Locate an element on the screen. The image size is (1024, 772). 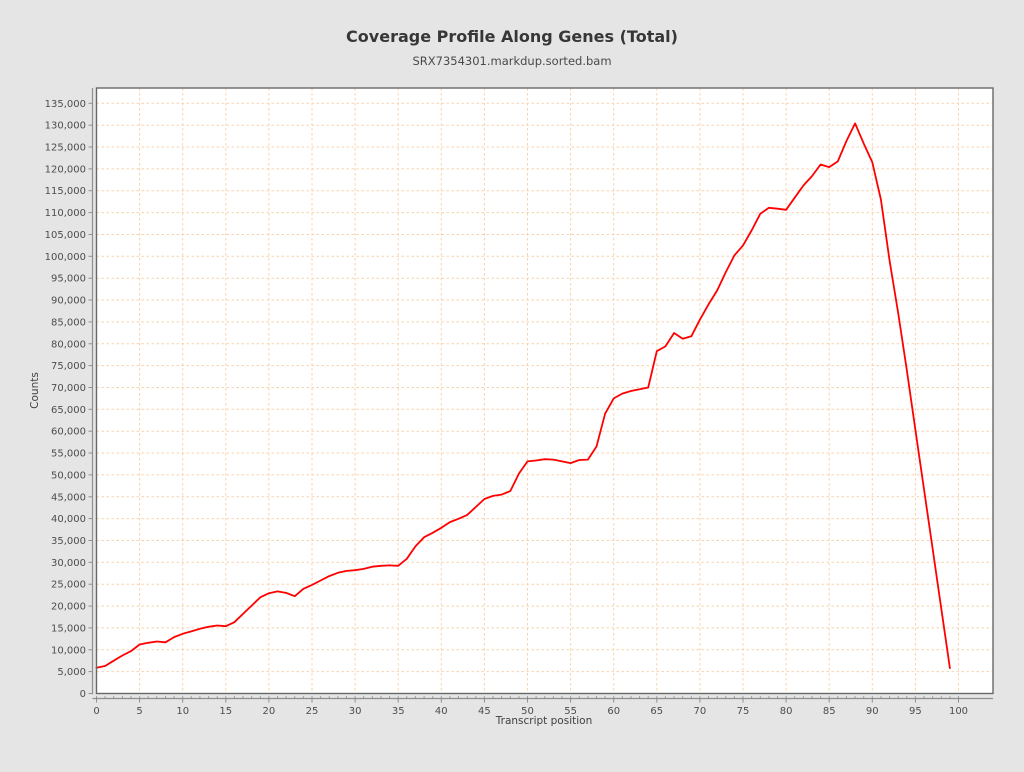
y-tick-label: 55,000 is located at coordinates (68, 454).